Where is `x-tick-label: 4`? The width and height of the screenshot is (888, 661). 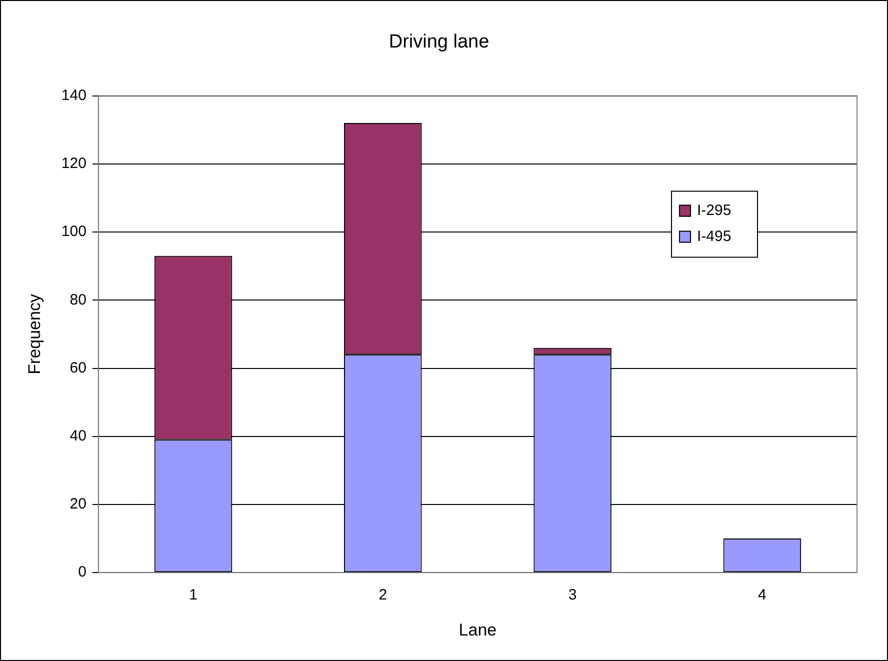
x-tick-label: 4 is located at coordinates (762, 595).